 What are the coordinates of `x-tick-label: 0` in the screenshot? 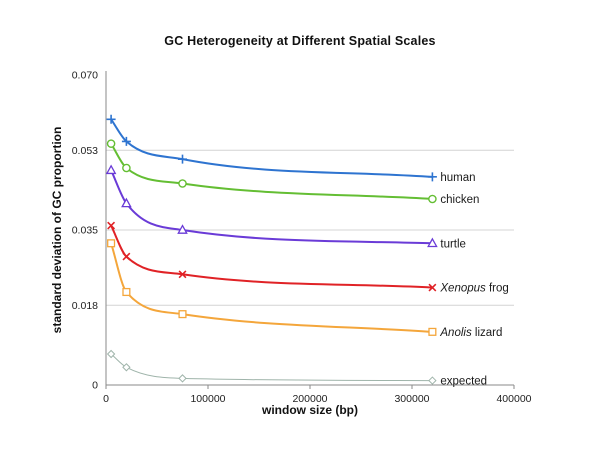 It's located at (106, 399).